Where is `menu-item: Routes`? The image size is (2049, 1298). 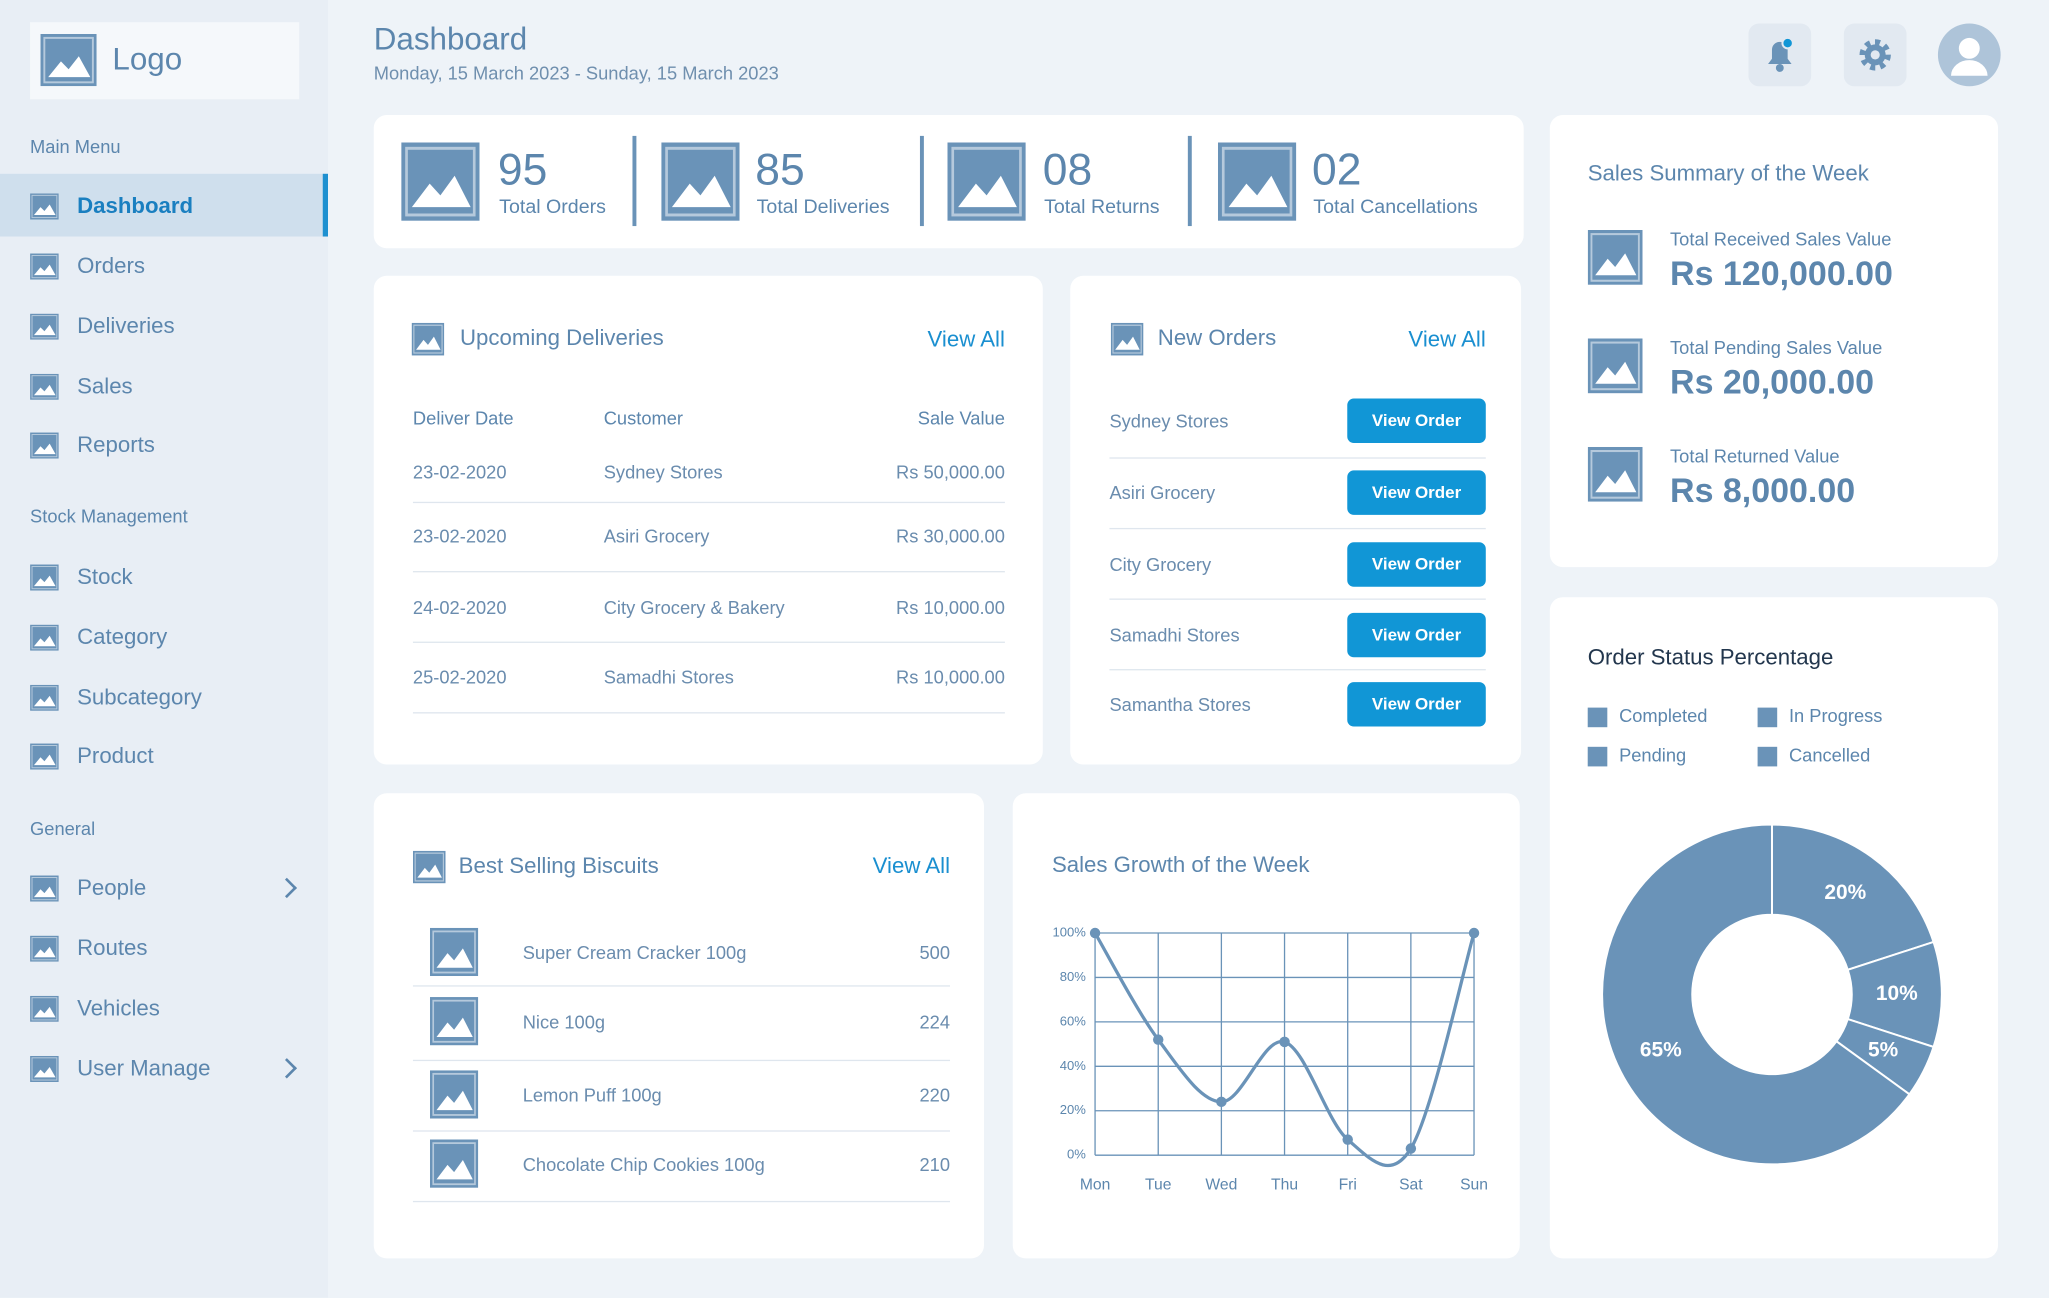 menu-item: Routes is located at coordinates (112, 948).